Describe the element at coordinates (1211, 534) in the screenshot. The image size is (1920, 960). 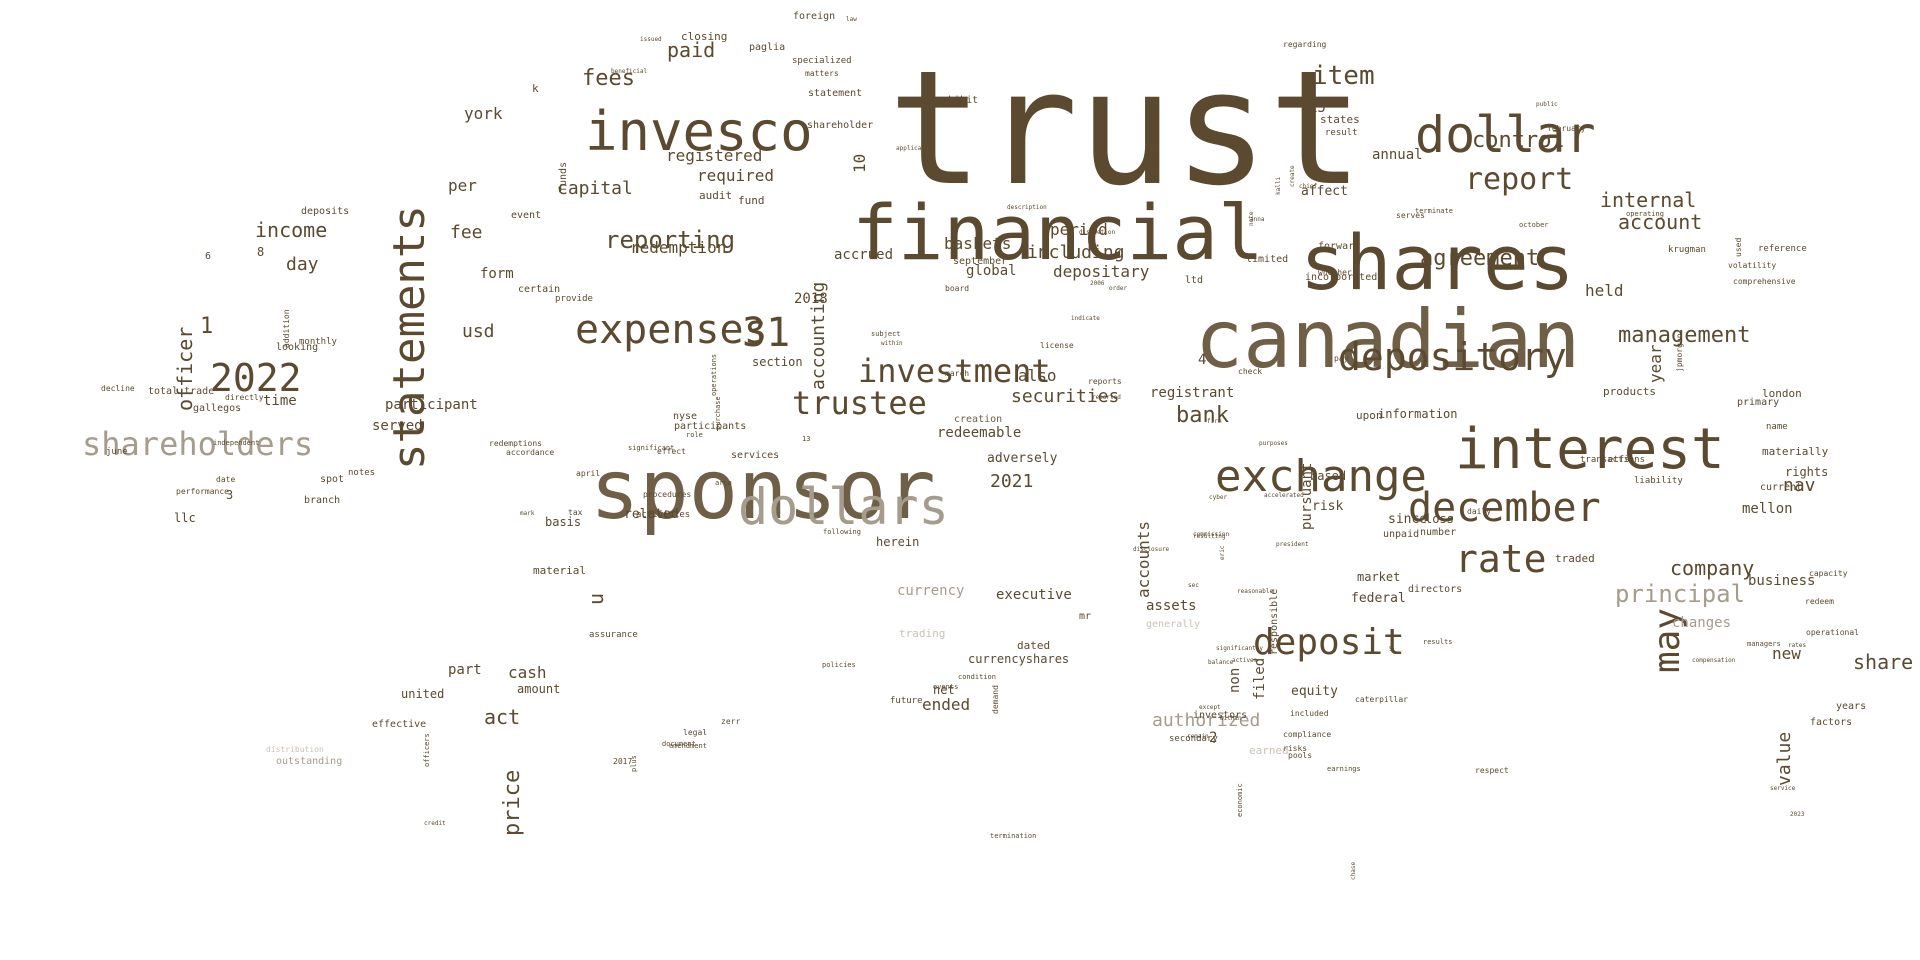
I see `cloud-word: commission` at that location.